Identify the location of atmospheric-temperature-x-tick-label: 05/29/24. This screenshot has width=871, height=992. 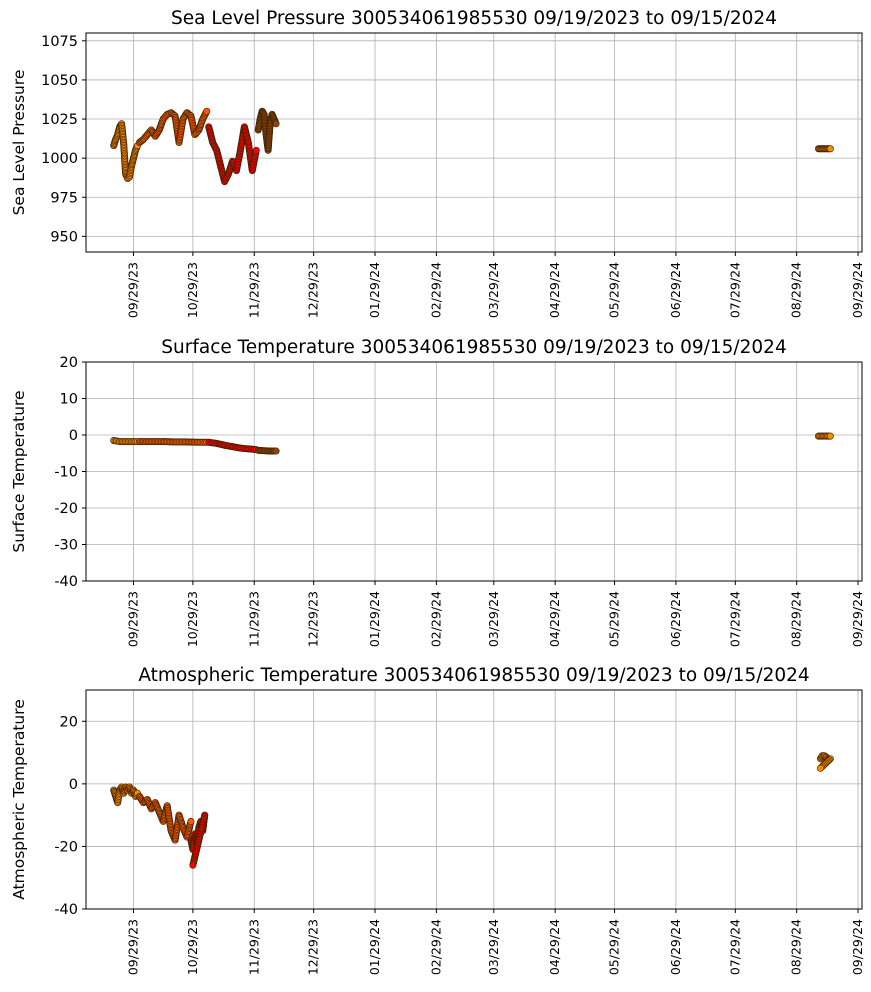
(614, 947).